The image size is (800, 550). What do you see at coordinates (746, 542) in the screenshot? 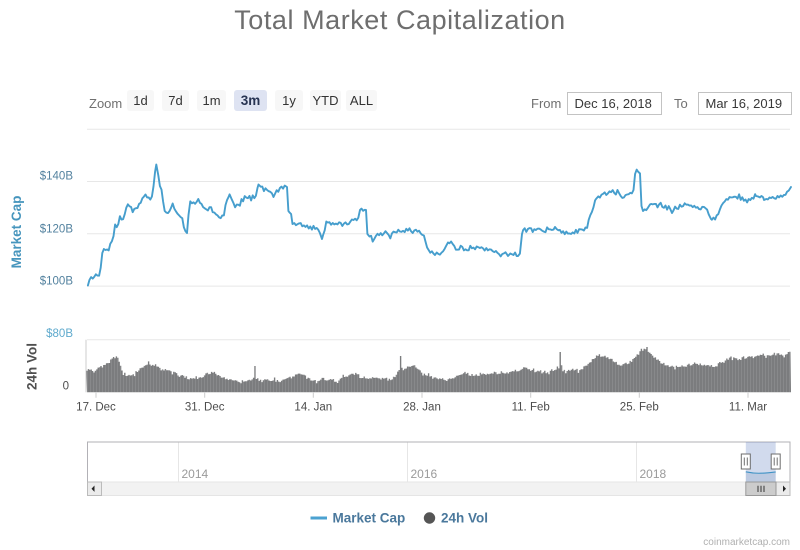
I see `svg-text: coinmarketcap.com` at bounding box center [746, 542].